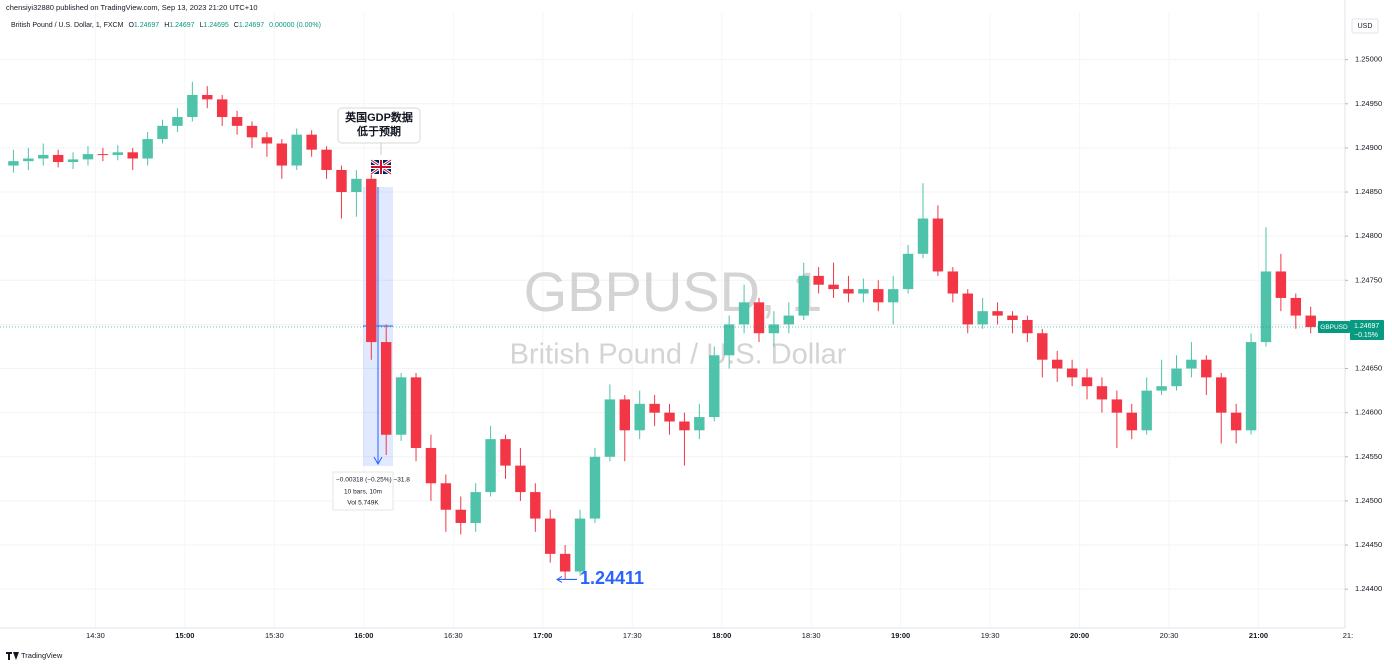  I want to click on x-tick-label: 19:30, so click(990, 635).